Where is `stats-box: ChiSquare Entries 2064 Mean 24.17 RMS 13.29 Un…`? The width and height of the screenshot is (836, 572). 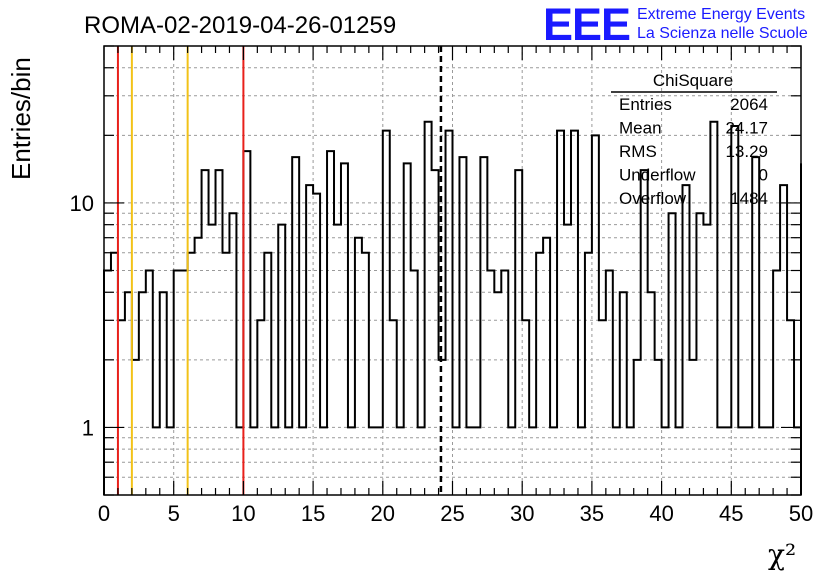
stats-box: ChiSquare Entries 2064 Mean 24.17 RMS 13.29 Un… is located at coordinates (694, 139).